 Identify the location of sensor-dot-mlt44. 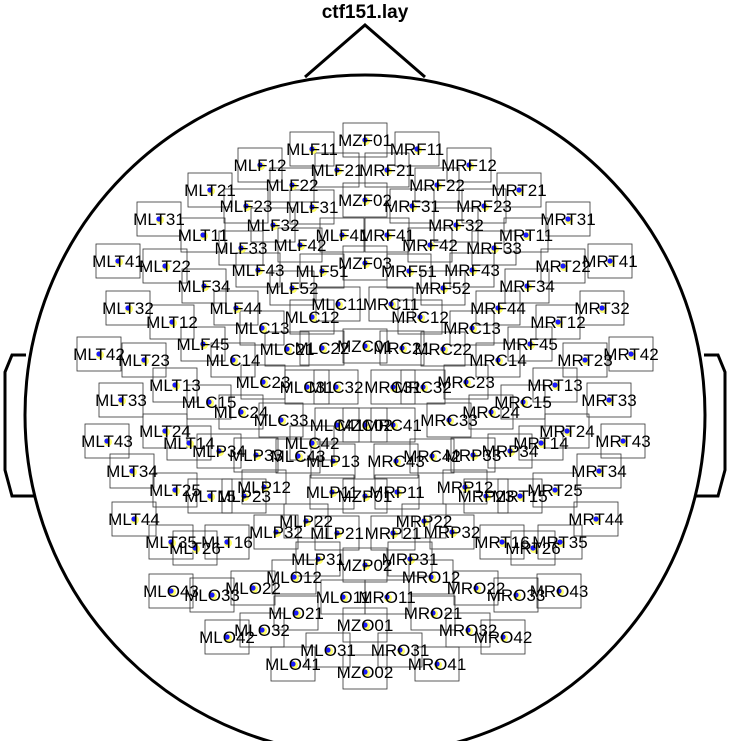
(134, 519).